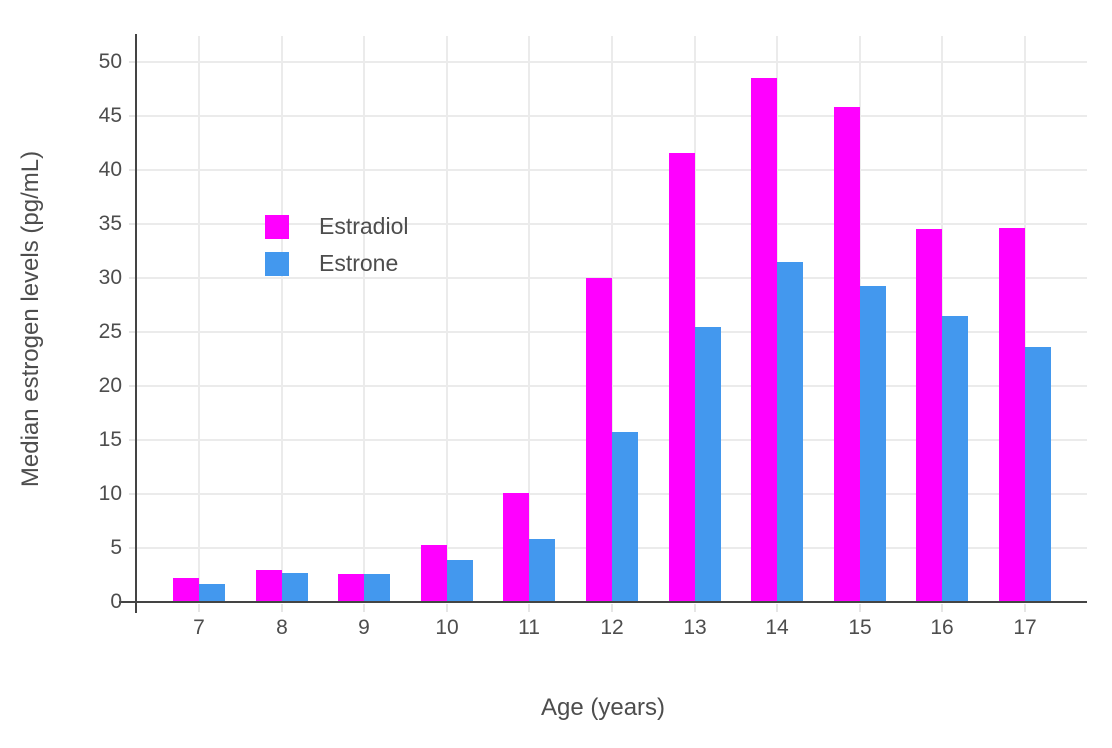  Describe the element at coordinates (199, 627) in the screenshot. I see `x-tick-label-7: 7` at that location.